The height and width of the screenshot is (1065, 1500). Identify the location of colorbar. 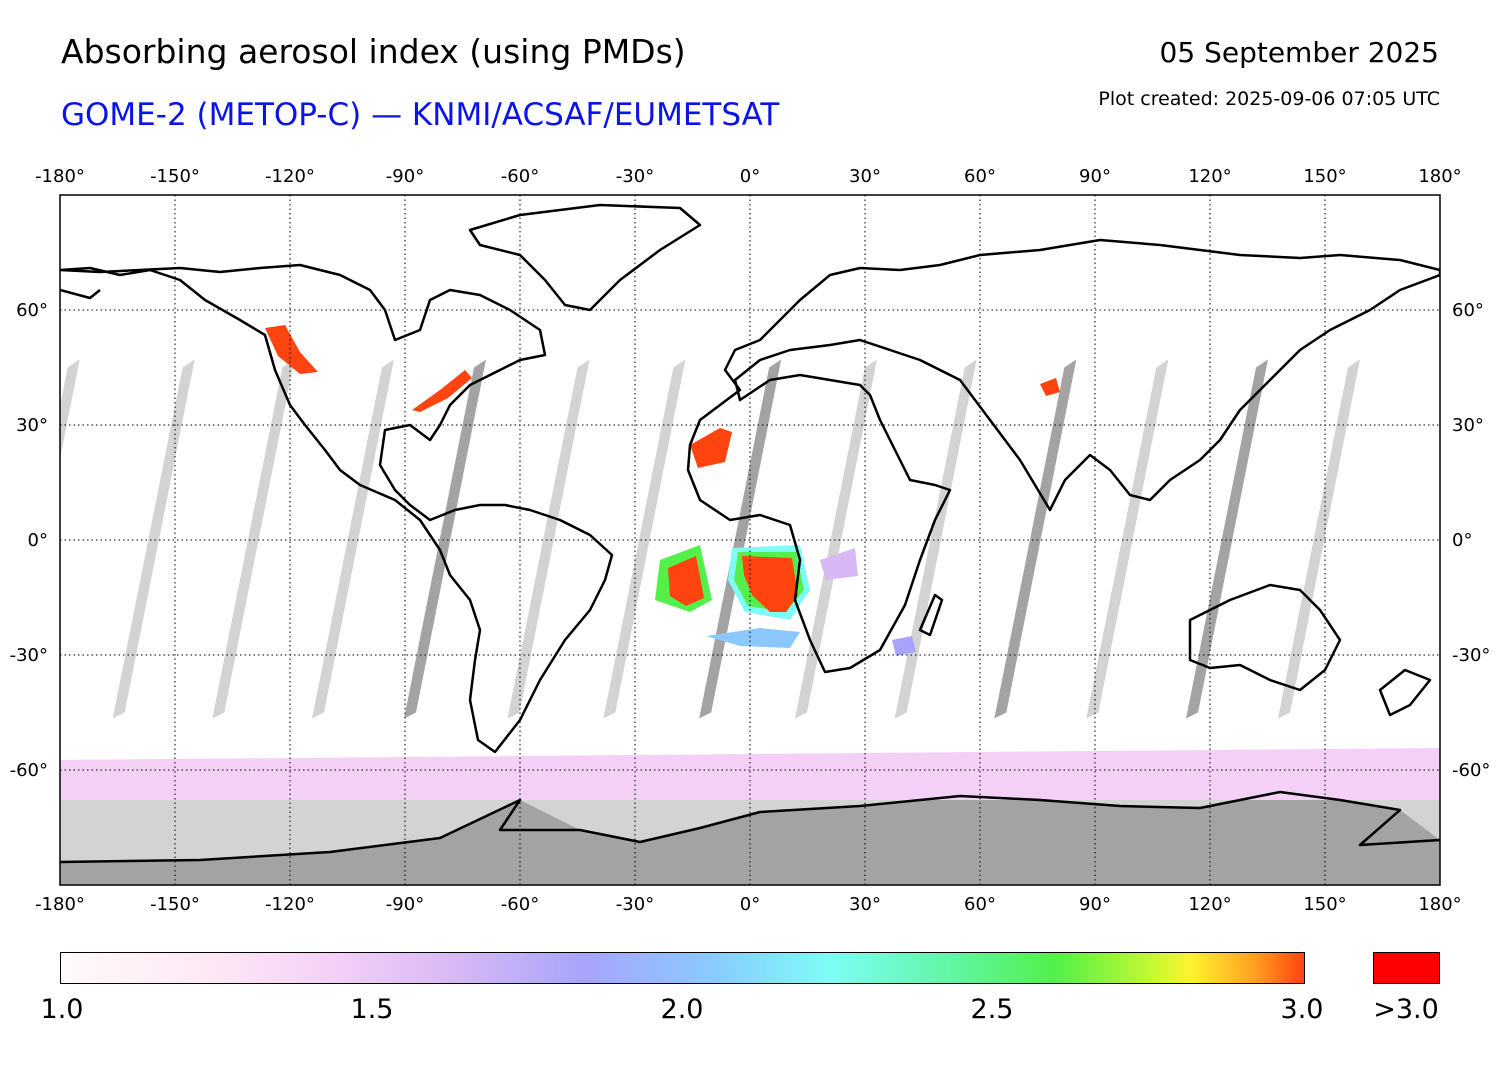
(682, 968).